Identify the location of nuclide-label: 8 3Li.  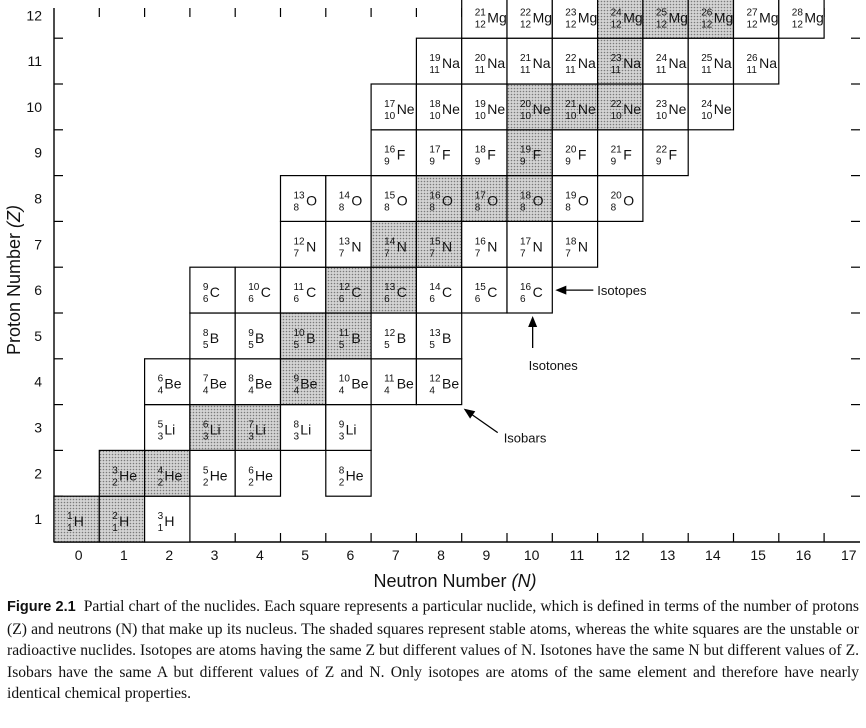
(303, 431).